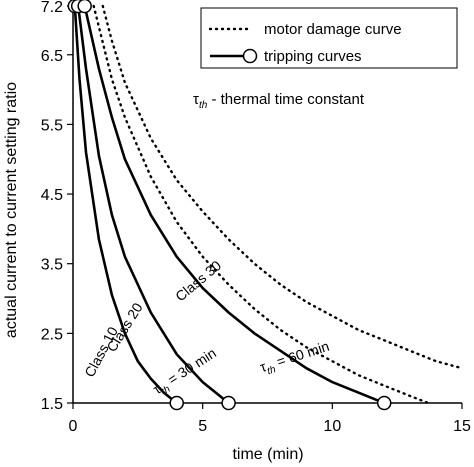 The width and height of the screenshot is (474, 467). What do you see at coordinates (333, 29) in the screenshot?
I see `legend-label-motor-damage: motor damage curve` at bounding box center [333, 29].